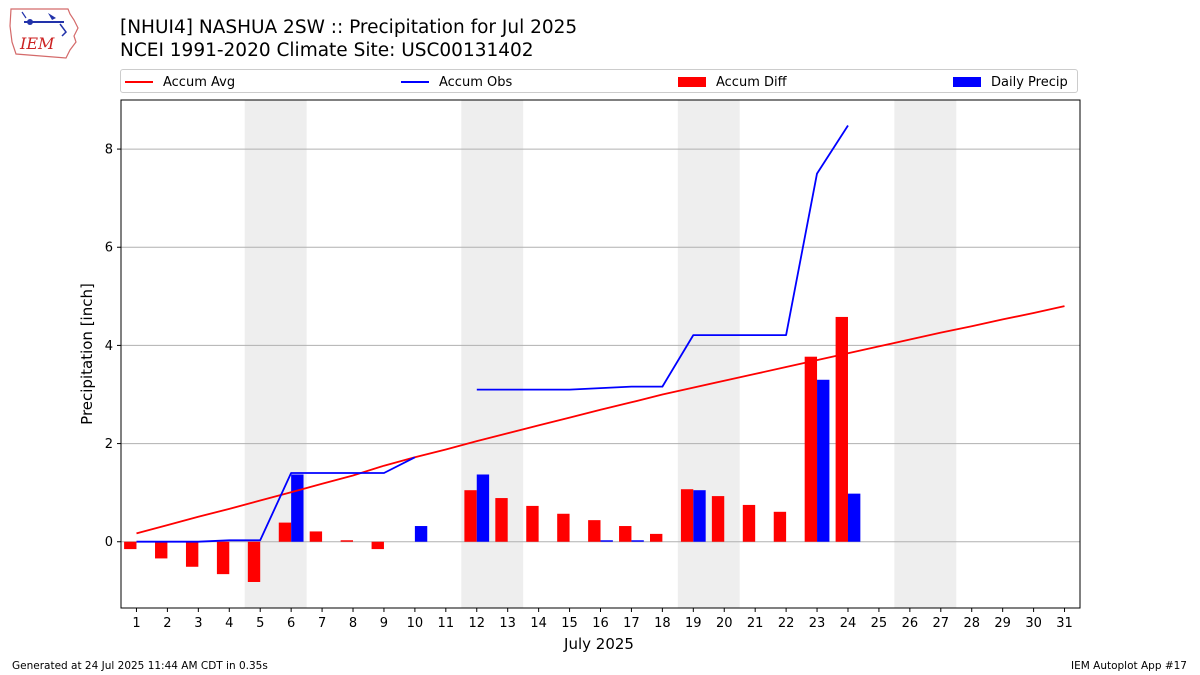  Describe the element at coordinates (476, 82) in the screenshot. I see `legend-label-accum-obs: Accum Obs` at that location.